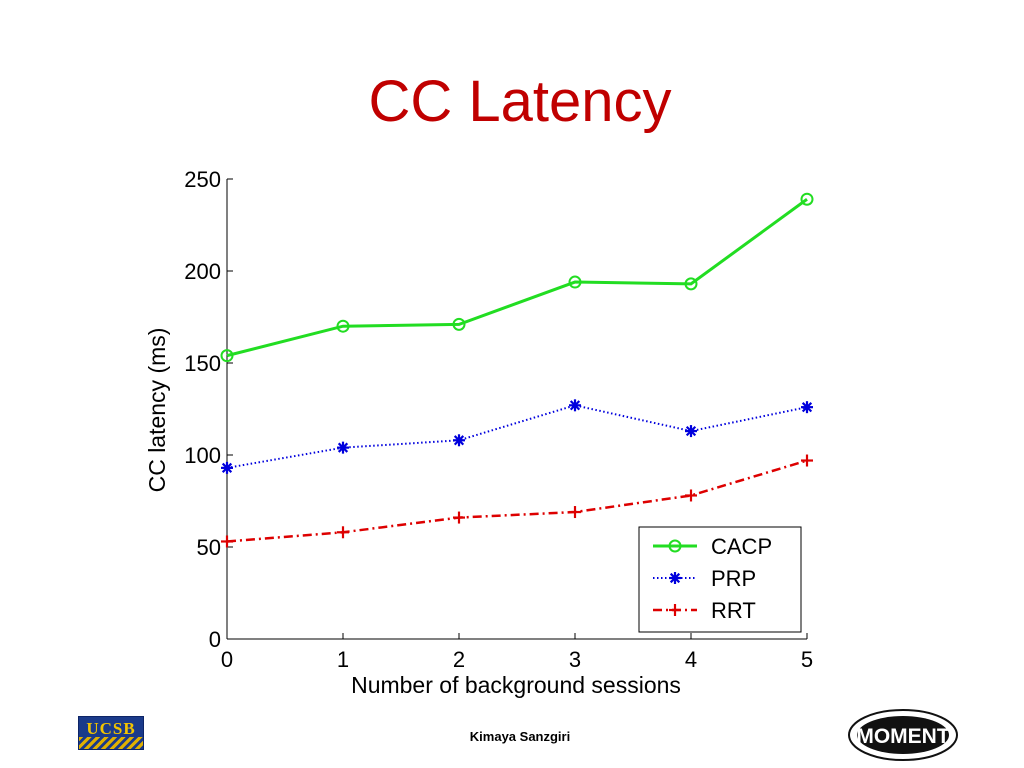  What do you see at coordinates (741, 546) in the screenshot?
I see `legend-label-cacp: CACP` at bounding box center [741, 546].